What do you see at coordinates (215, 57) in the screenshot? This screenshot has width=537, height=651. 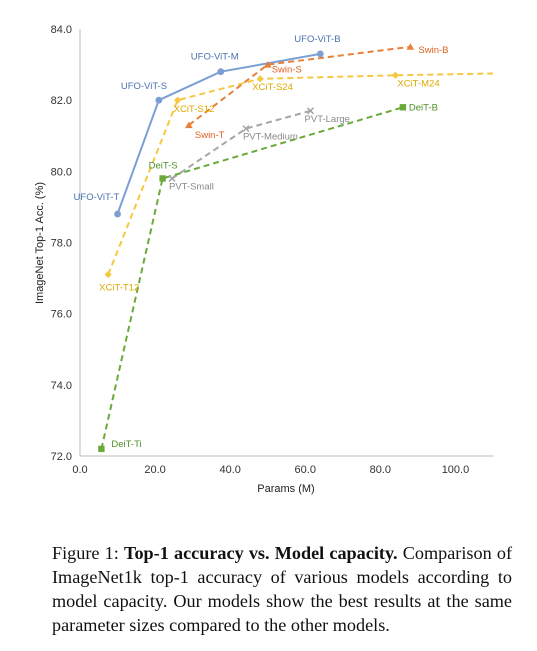 I see `point-label-ufo-vit-m: UFO-ViT-M` at bounding box center [215, 57].